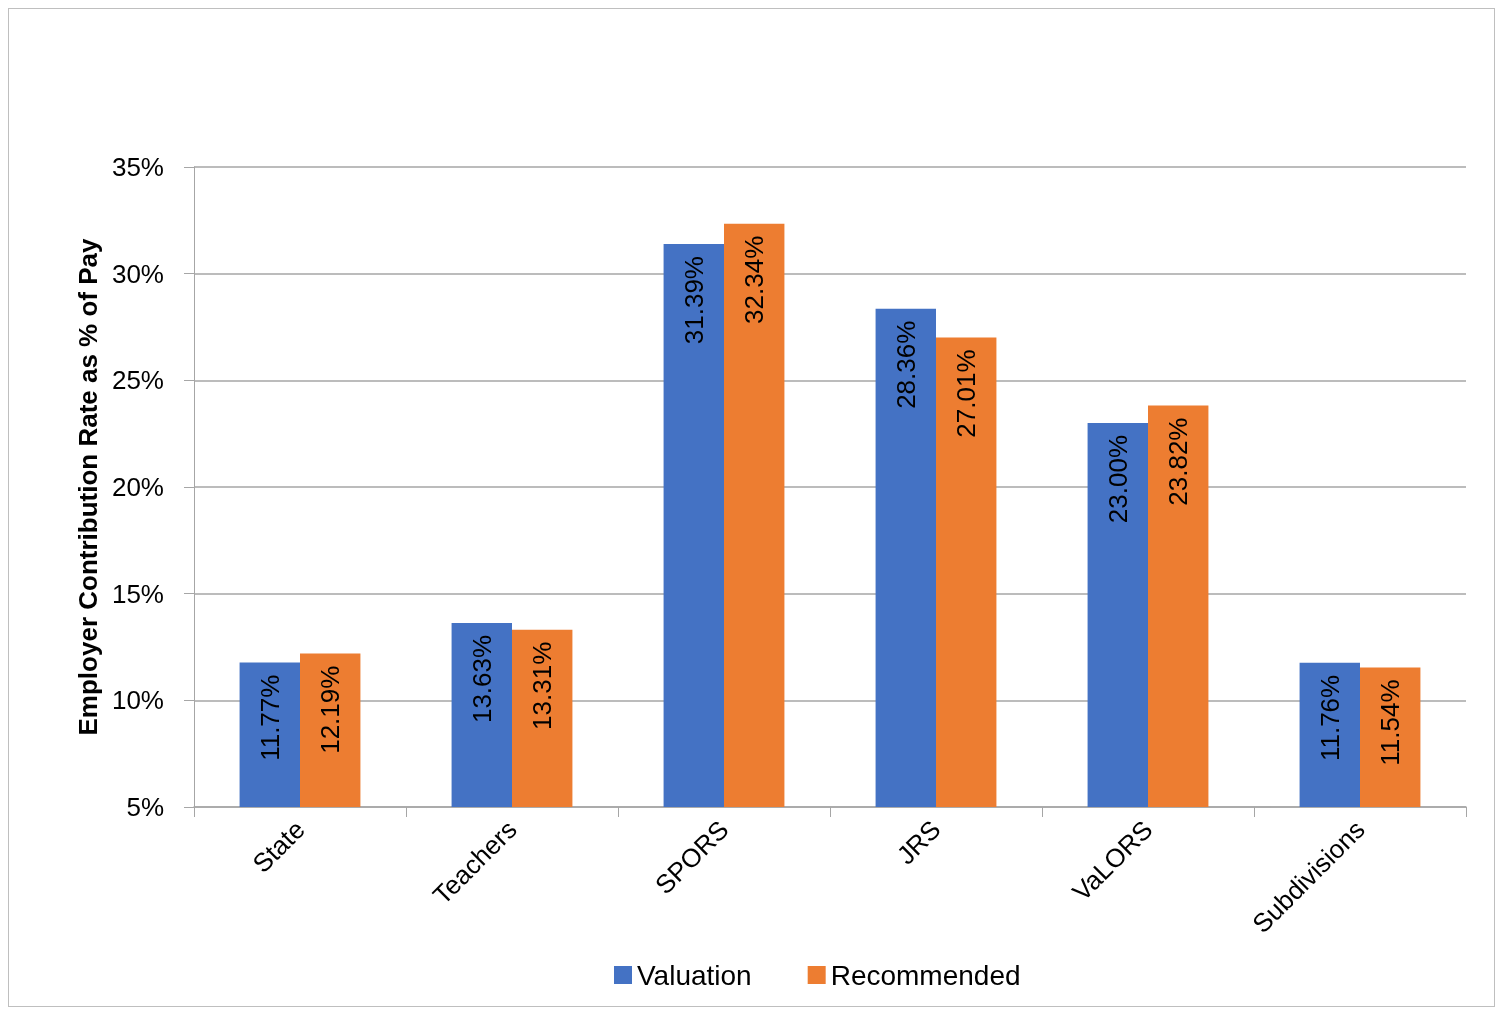 The width and height of the screenshot is (1503, 1015). Describe the element at coordinates (137, 167) in the screenshot. I see `y-tick-label: 35%` at that location.